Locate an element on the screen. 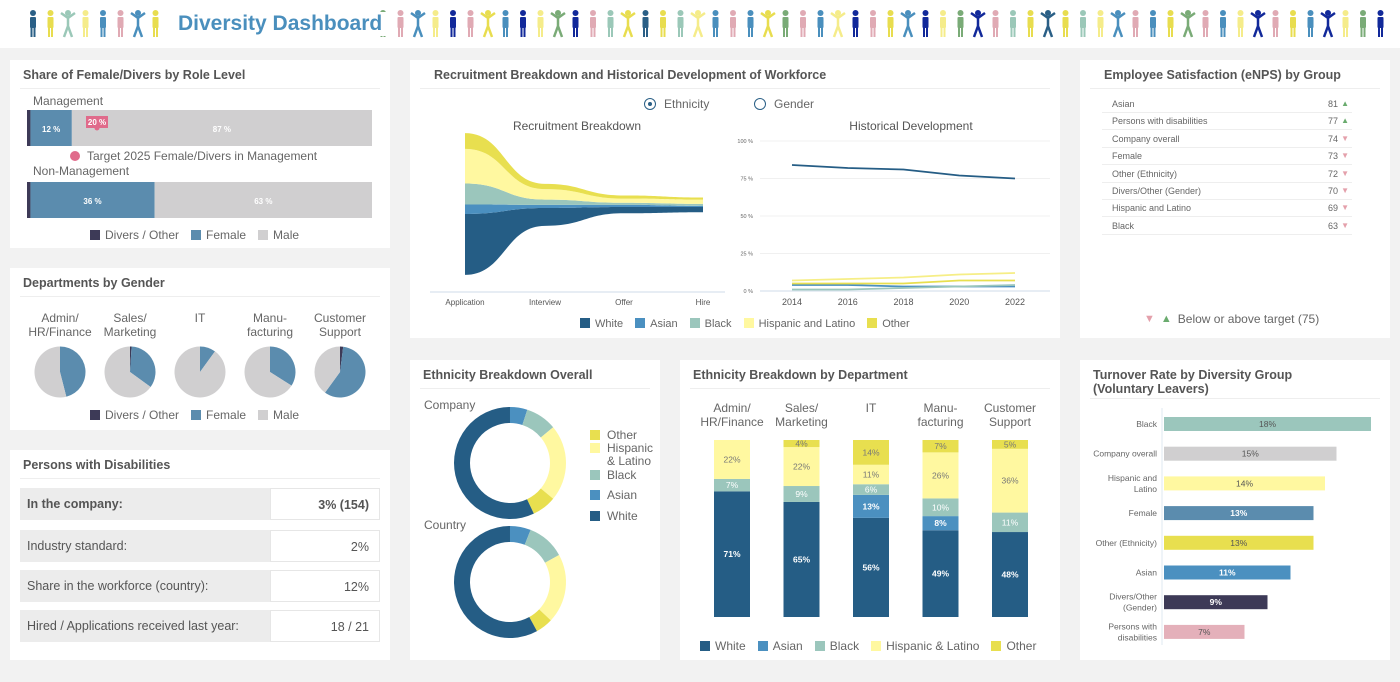 This screenshot has width=1400, height=682. bar-label: 13% is located at coordinates (1238, 513).